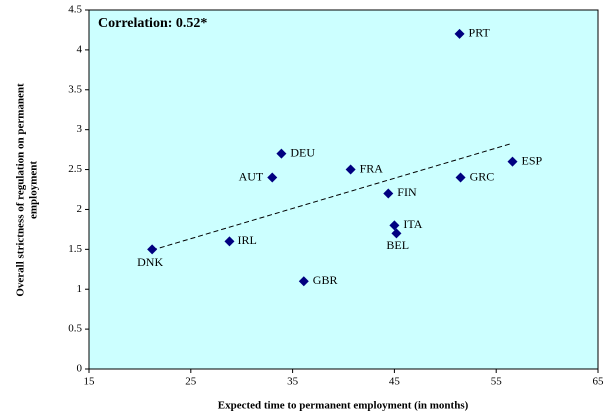 The image size is (608, 418). I want to click on annotation: Correlation: 0.52*, so click(152, 23).